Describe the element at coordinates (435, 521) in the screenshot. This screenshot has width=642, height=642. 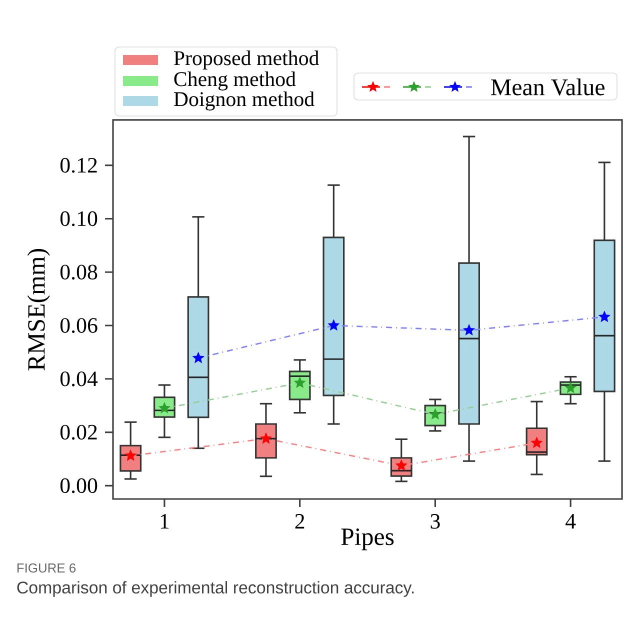
I see `x-tick-label: 3` at that location.